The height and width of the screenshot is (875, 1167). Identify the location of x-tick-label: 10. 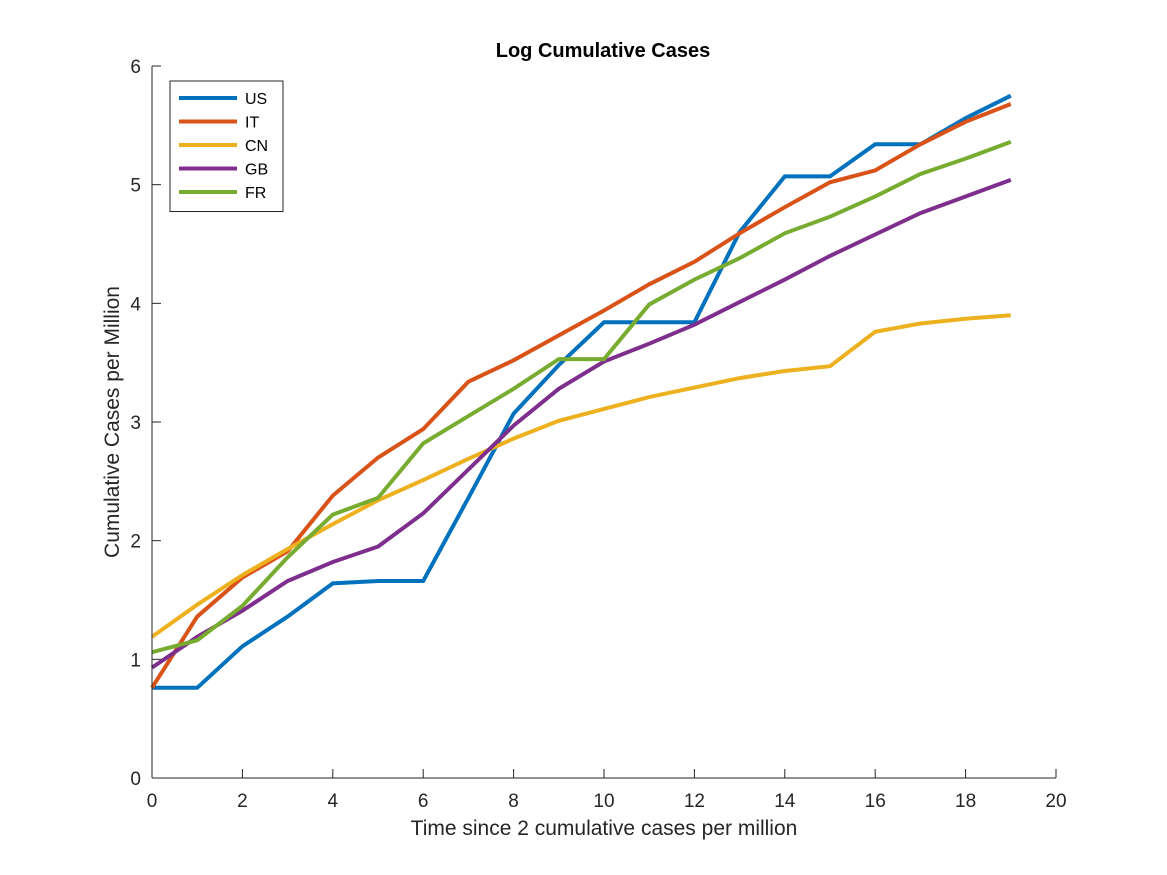
(603, 801).